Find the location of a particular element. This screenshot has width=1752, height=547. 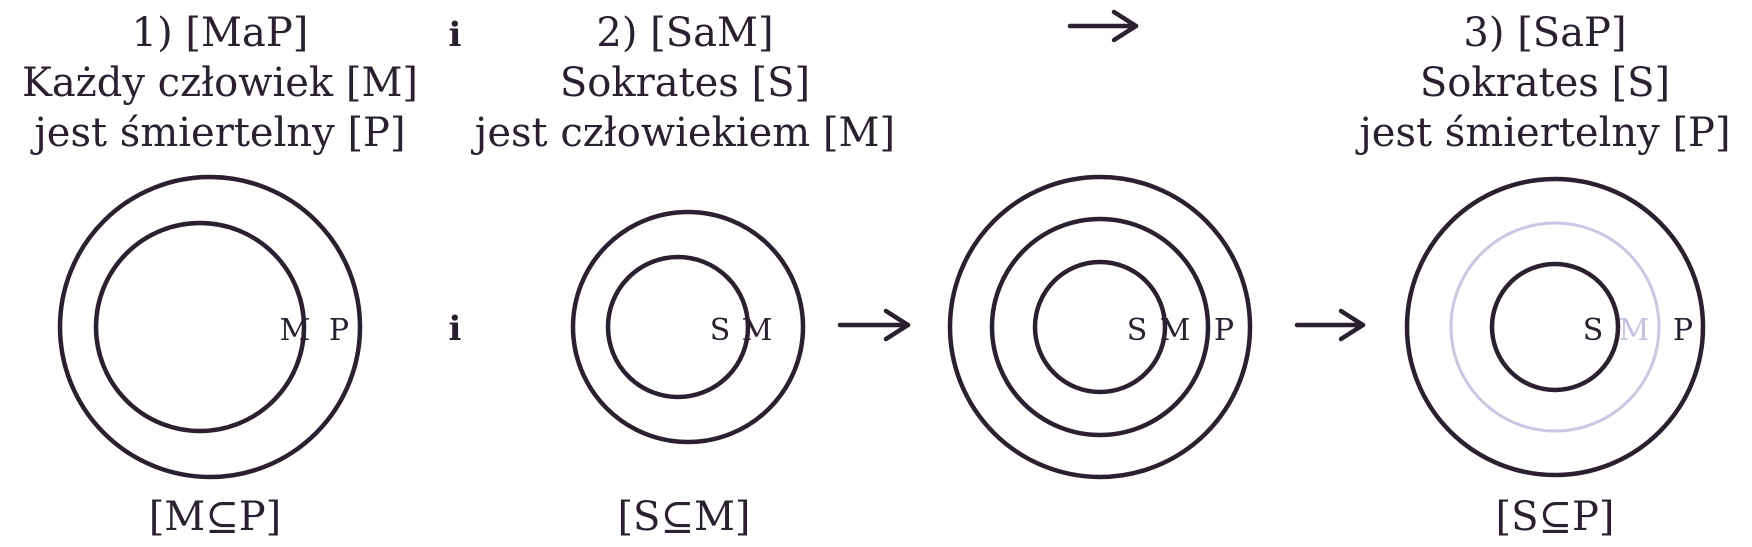

label-p-conclusion: P is located at coordinates (1683, 330).